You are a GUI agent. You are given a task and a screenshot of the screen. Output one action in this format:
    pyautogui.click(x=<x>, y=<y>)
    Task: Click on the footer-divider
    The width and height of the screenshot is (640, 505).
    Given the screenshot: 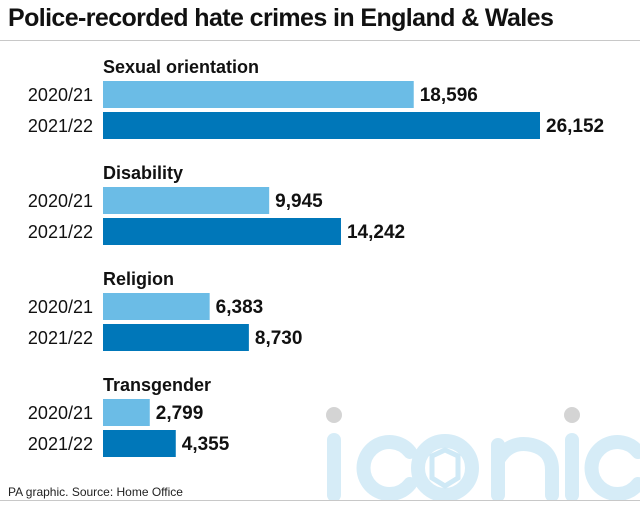 What is the action you would take?
    pyautogui.click(x=320, y=500)
    